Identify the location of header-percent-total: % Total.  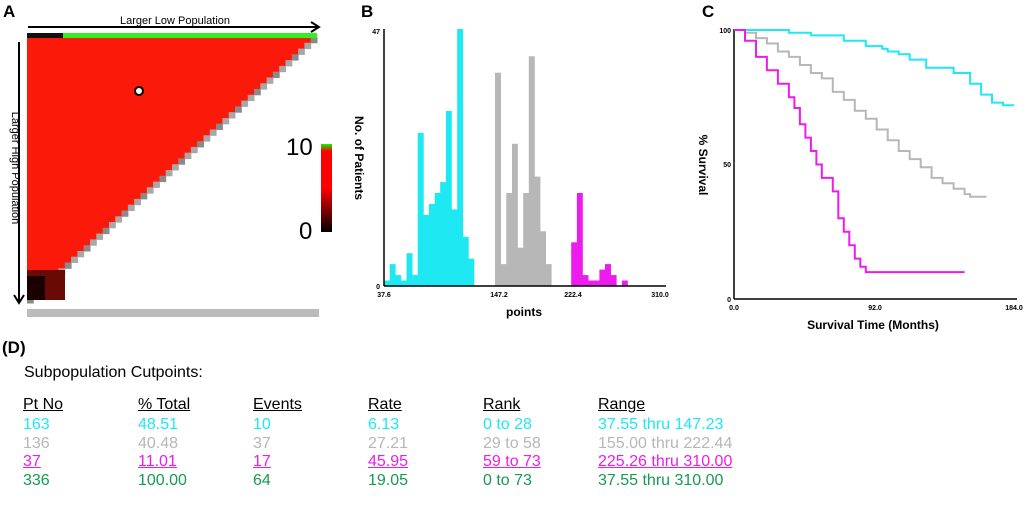
(164, 404).